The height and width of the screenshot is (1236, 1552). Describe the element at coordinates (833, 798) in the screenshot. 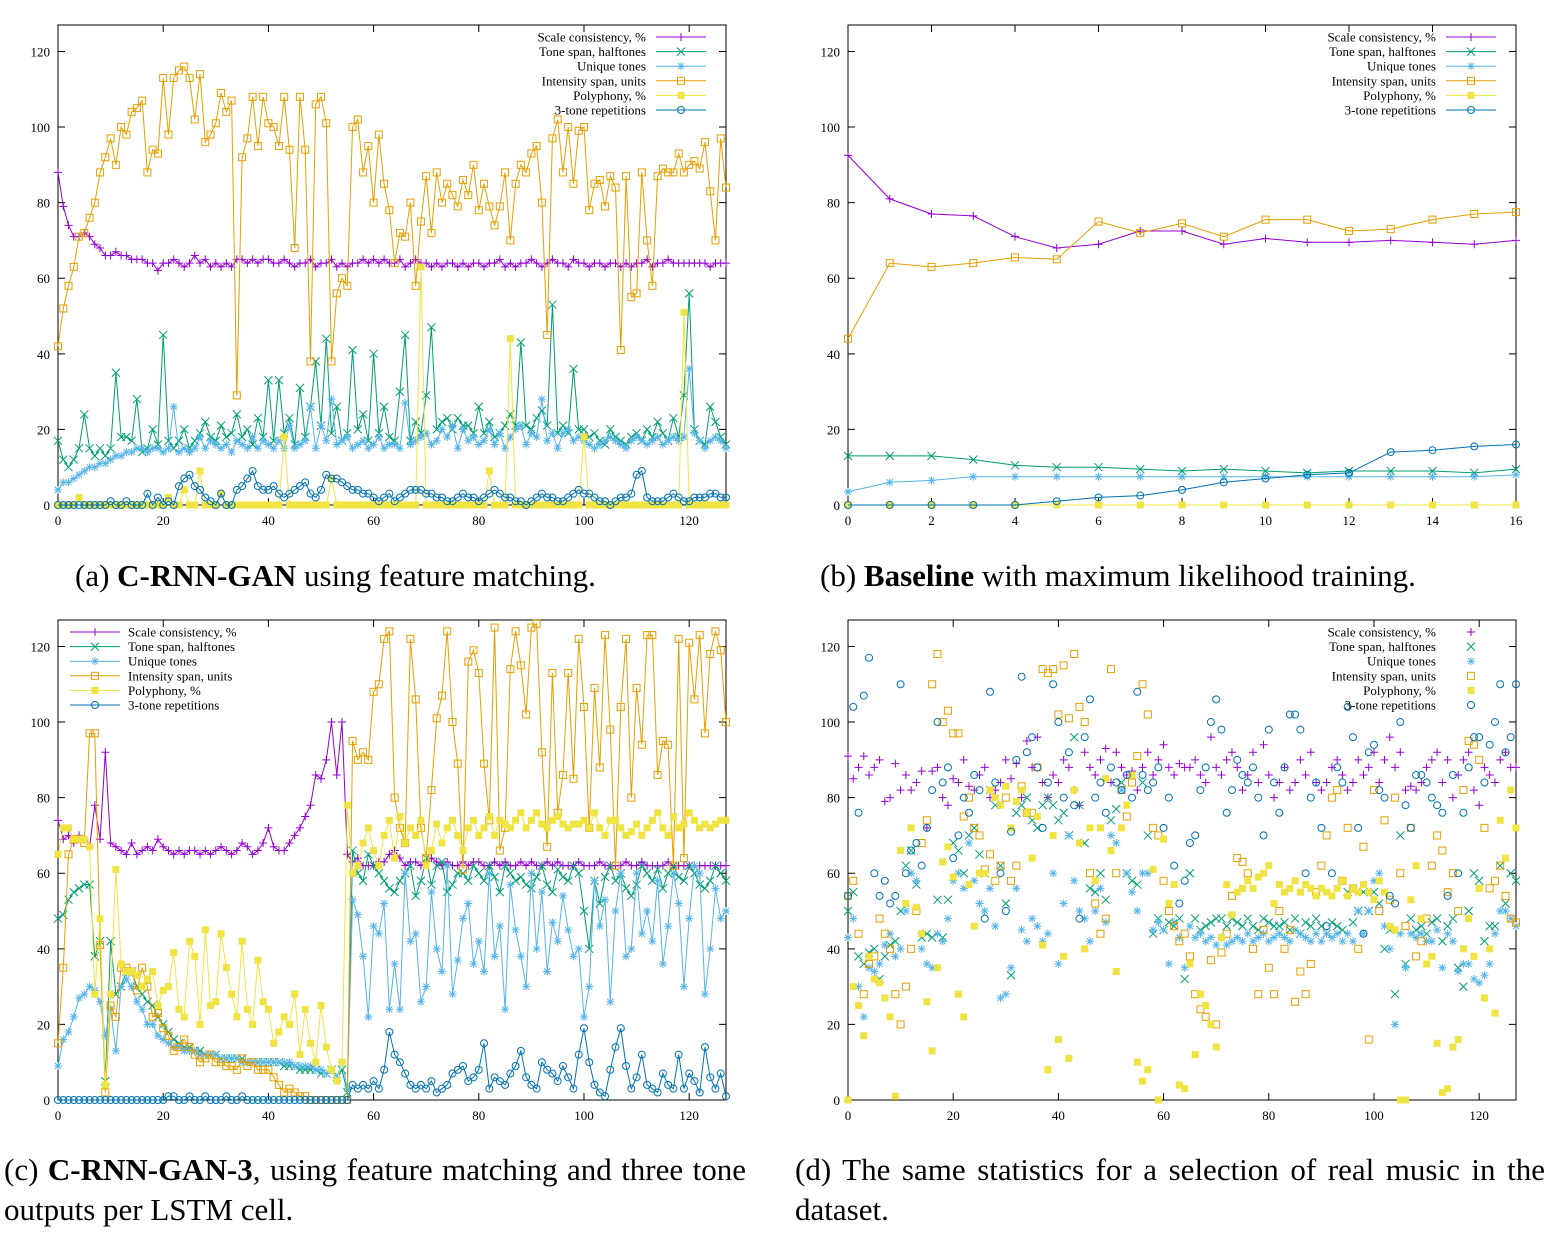

I see `y-tick-label: 80` at that location.